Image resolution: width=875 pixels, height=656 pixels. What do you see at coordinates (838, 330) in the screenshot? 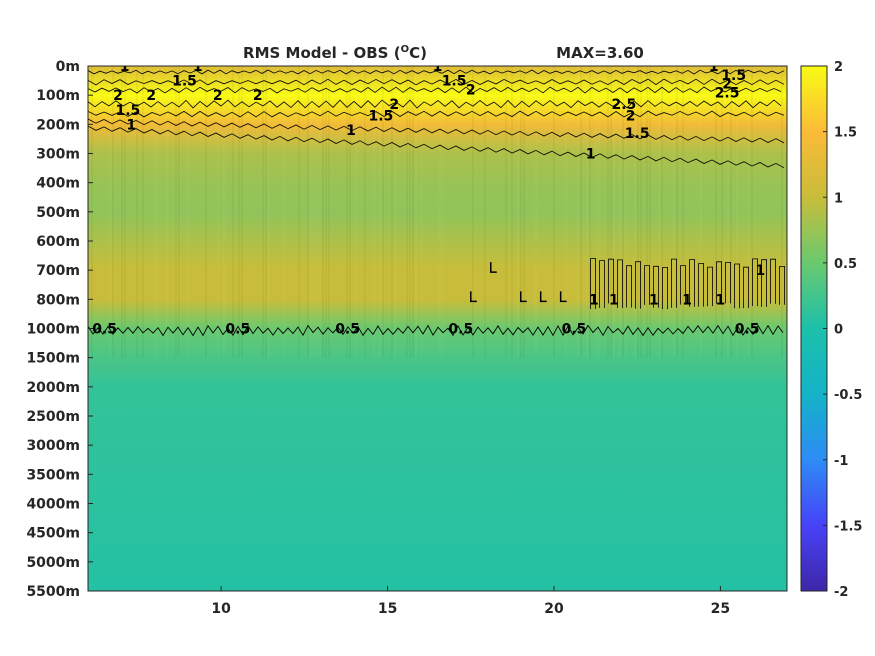
I see `colorbar-tick-label: 0` at bounding box center [838, 330].